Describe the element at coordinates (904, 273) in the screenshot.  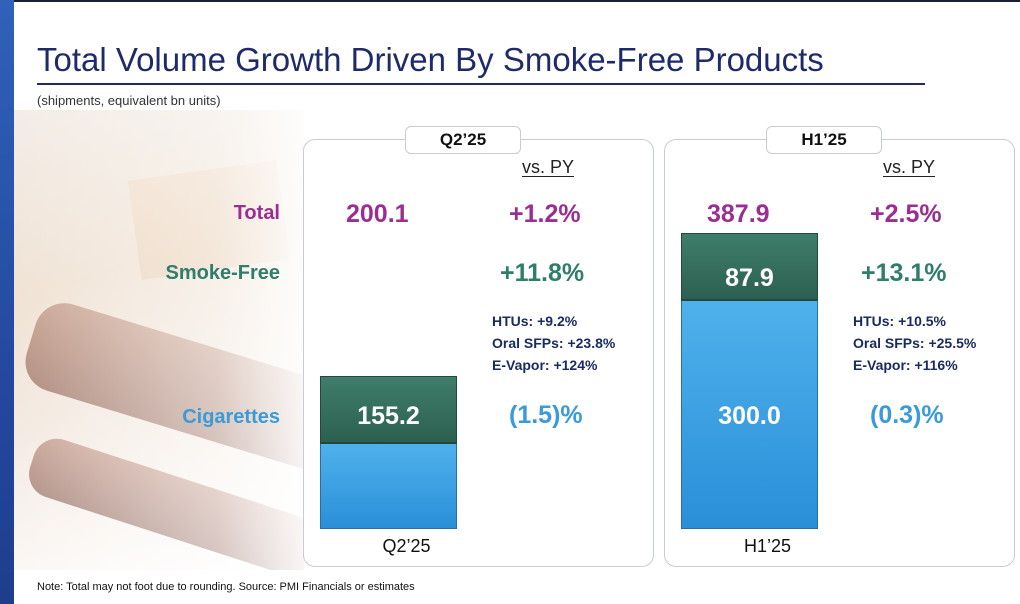
I see `smoke-free-change: +13.1%` at that location.